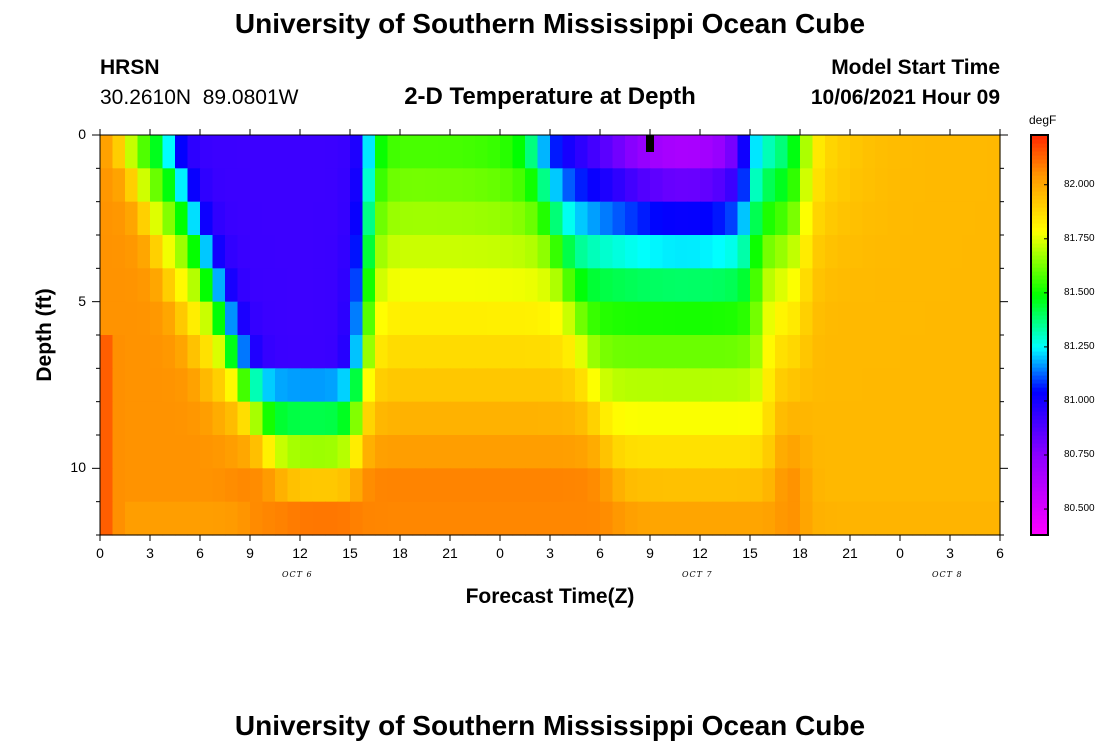 This screenshot has height=750, width=1100. I want to click on date-label: OCT 7, so click(697, 574).